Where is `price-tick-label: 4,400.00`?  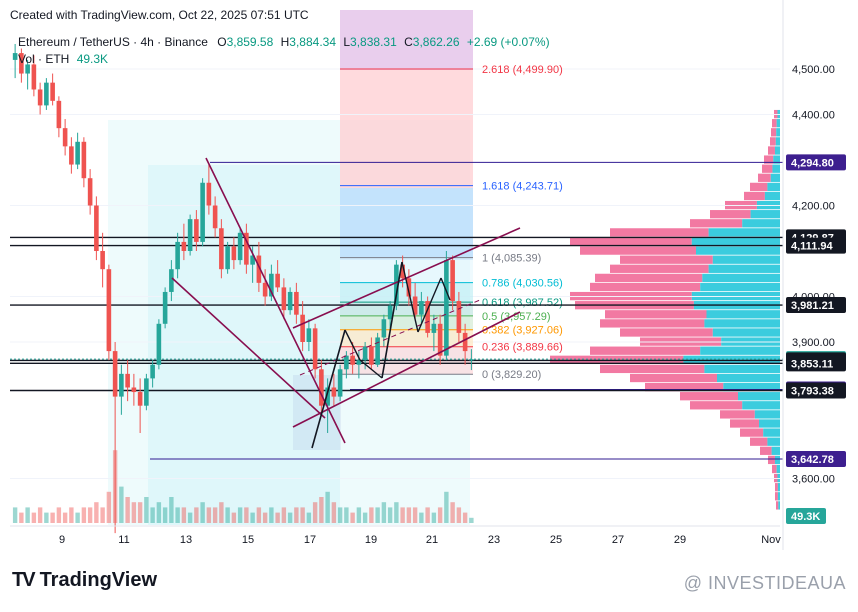 price-tick-label: 4,400.00 is located at coordinates (813, 116).